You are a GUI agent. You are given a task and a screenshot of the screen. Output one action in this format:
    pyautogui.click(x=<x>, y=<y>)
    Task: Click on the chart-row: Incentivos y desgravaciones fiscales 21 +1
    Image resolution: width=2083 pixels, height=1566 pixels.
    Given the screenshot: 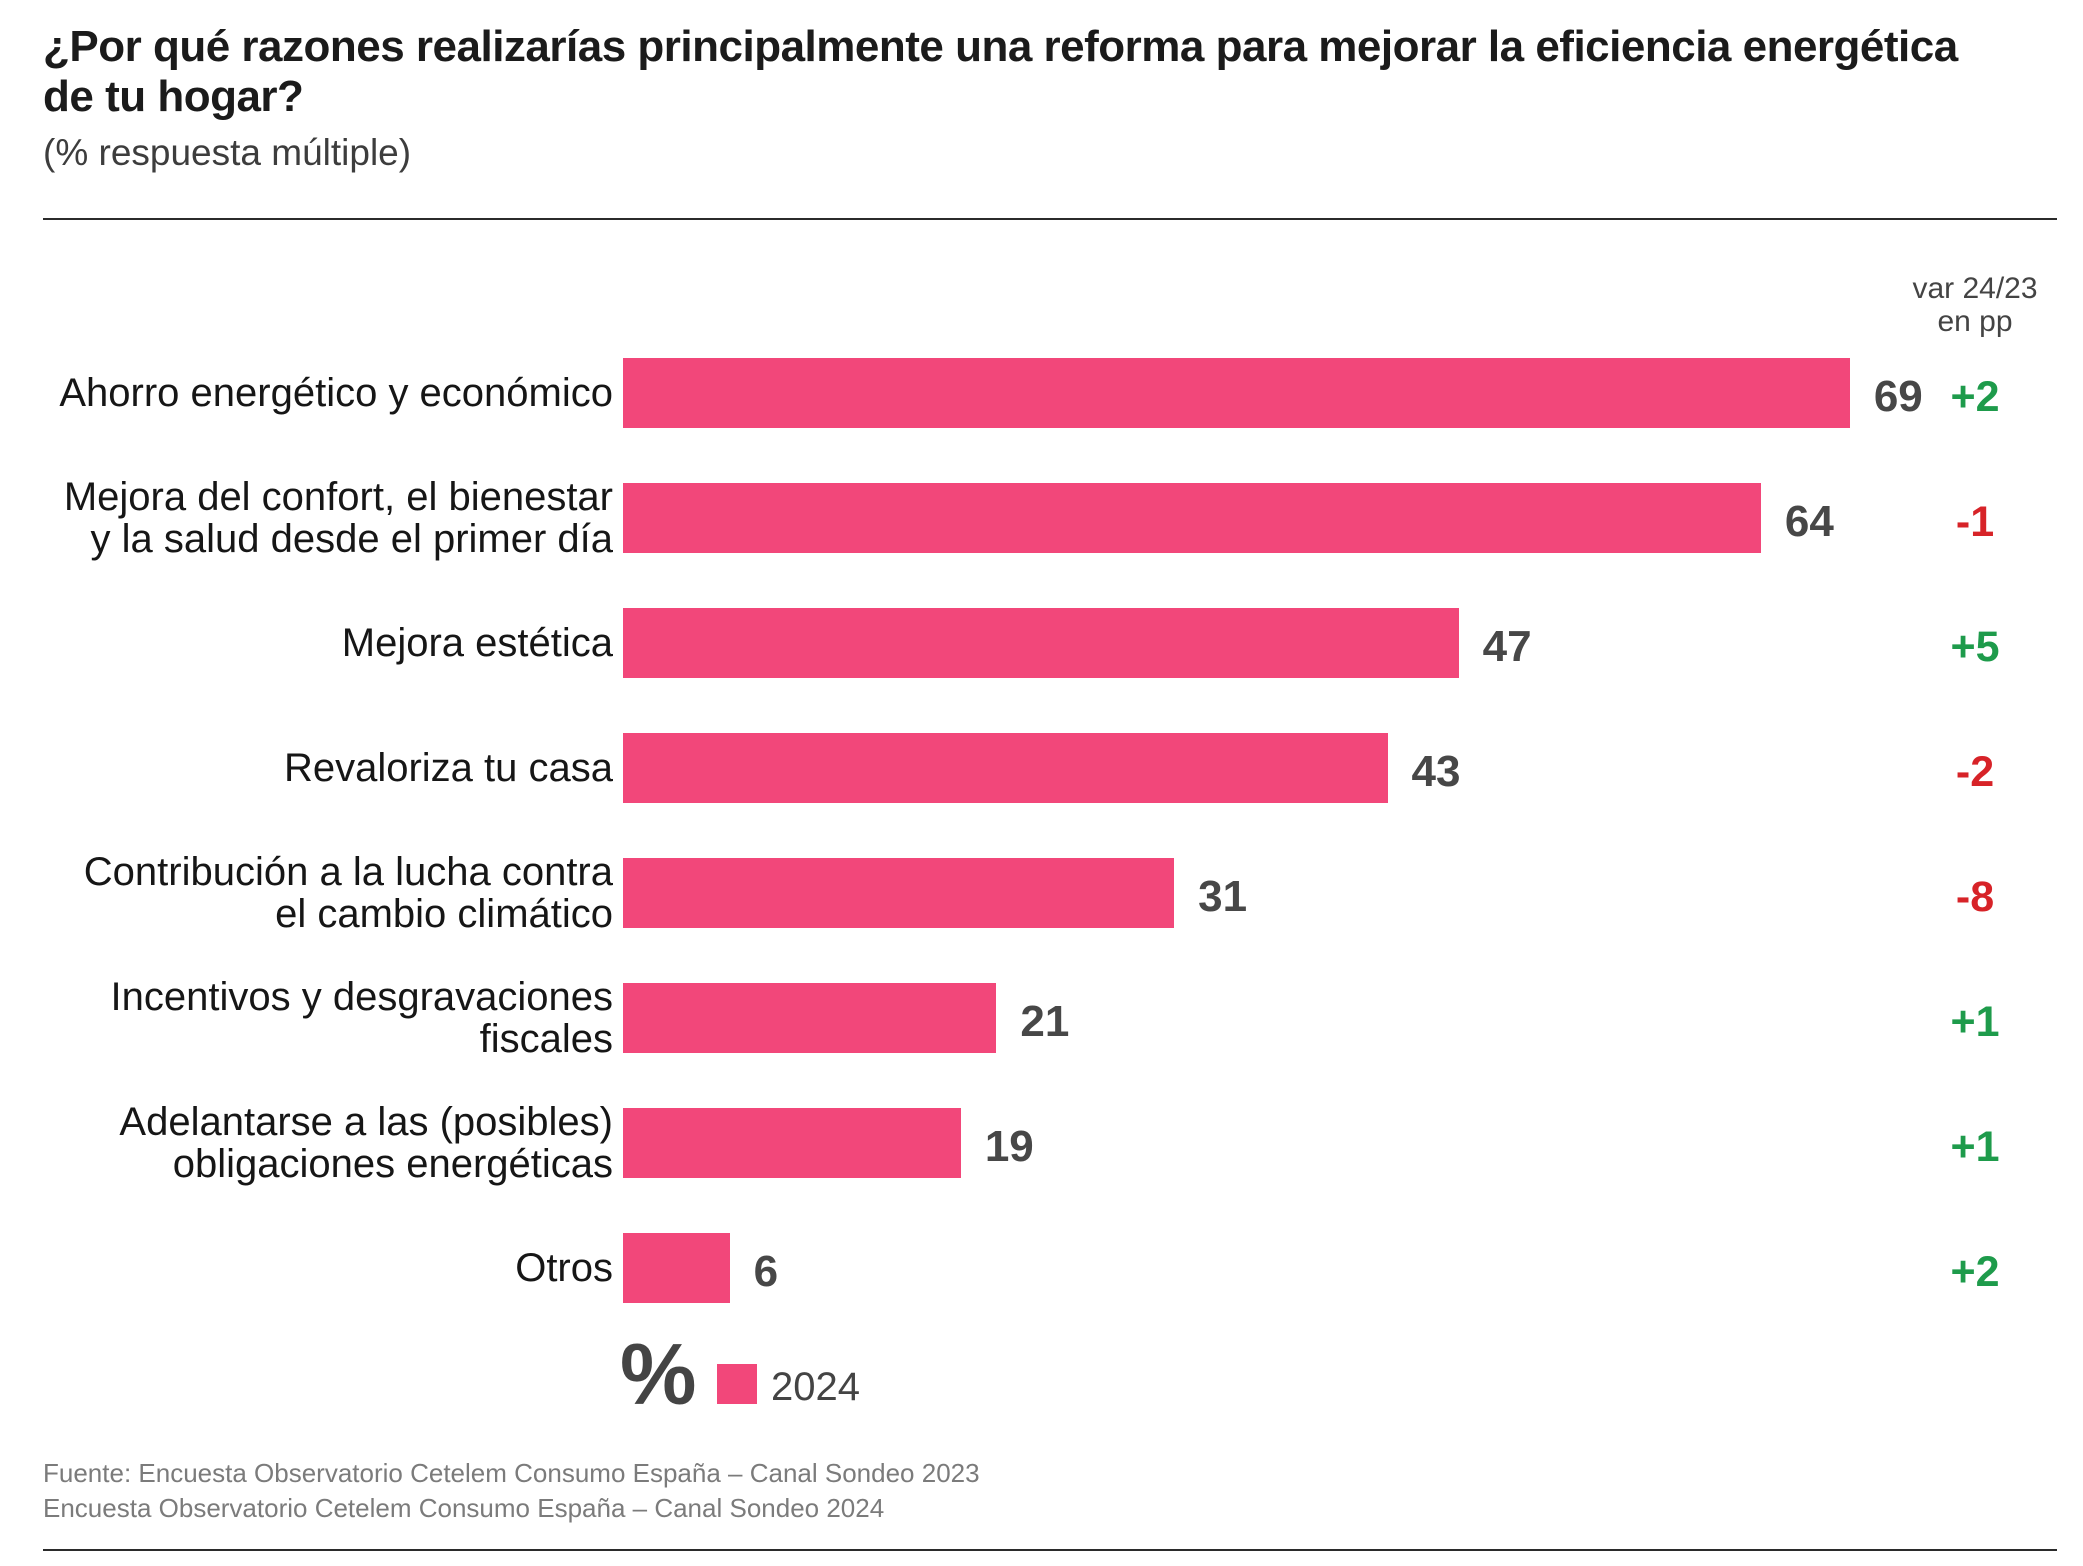 What is the action you would take?
    pyautogui.click(x=1041, y=1018)
    